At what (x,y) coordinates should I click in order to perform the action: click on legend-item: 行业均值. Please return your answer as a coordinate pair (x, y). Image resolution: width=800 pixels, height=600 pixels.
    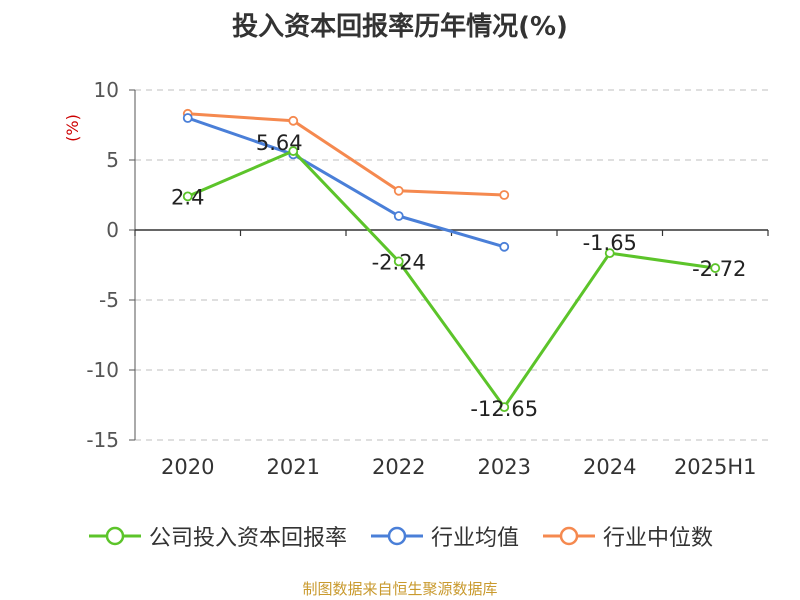
    Looking at the image, I should click on (444, 536).